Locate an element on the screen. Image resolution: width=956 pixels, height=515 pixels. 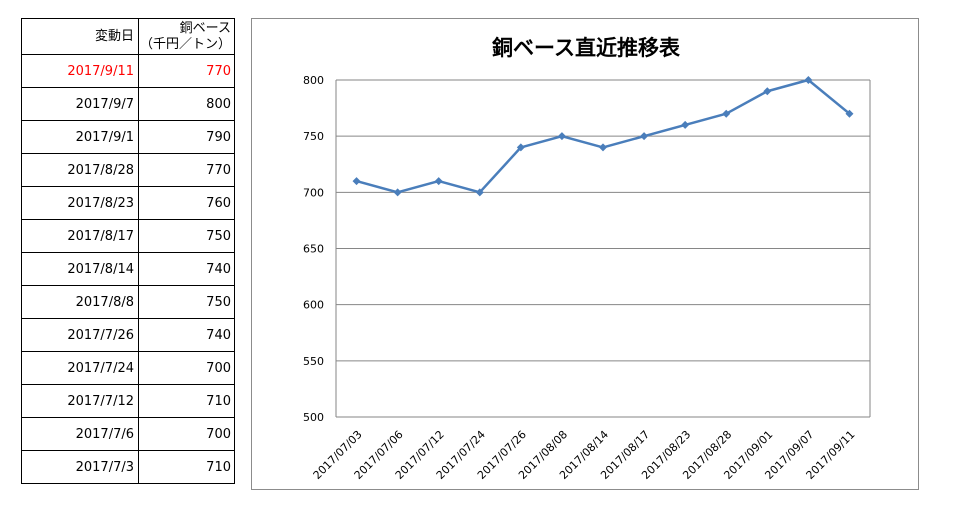
row-date: 2017/7/12 is located at coordinates (80, 401).